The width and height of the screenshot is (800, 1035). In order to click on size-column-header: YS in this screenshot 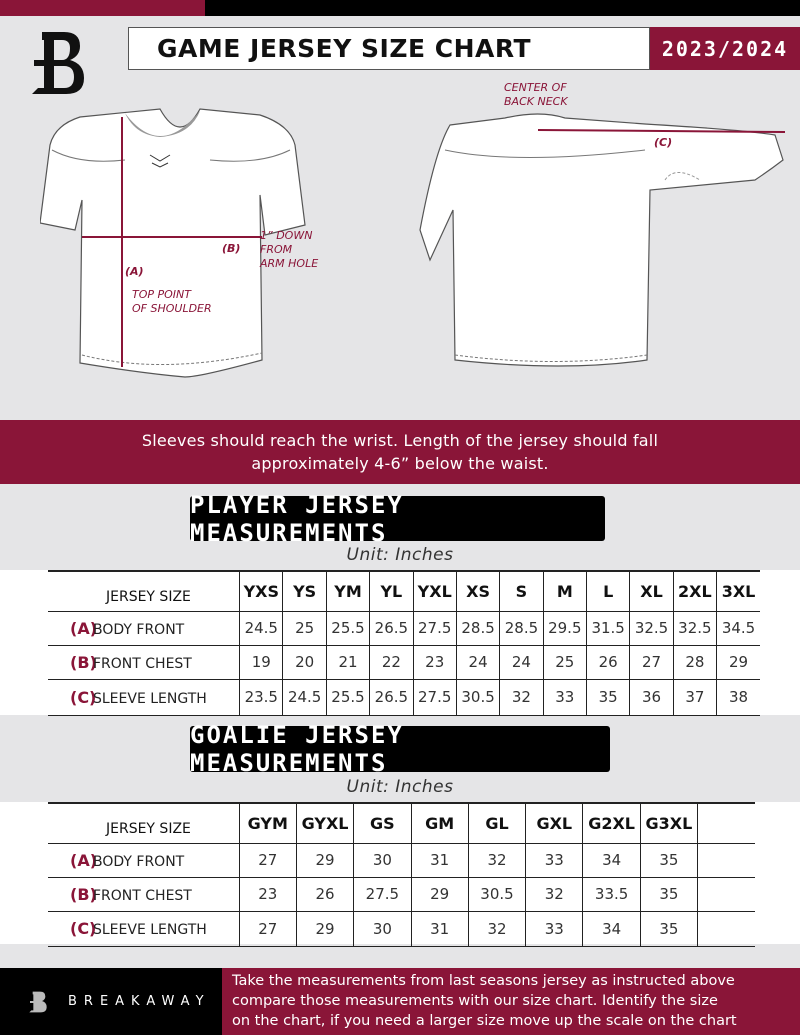, I will do `click(304, 591)`.